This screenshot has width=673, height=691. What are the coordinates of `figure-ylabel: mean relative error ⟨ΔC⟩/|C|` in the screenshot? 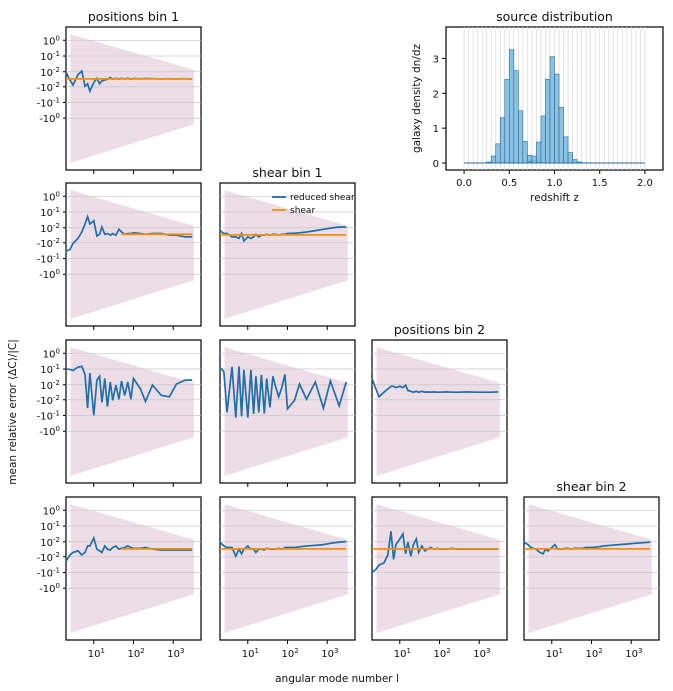 It's located at (13, 411).